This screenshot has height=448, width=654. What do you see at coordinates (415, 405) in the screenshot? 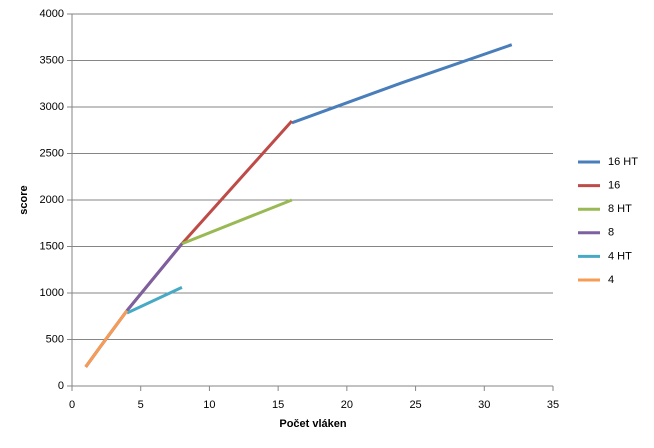
I see `x-tick-label: 25` at bounding box center [415, 405].